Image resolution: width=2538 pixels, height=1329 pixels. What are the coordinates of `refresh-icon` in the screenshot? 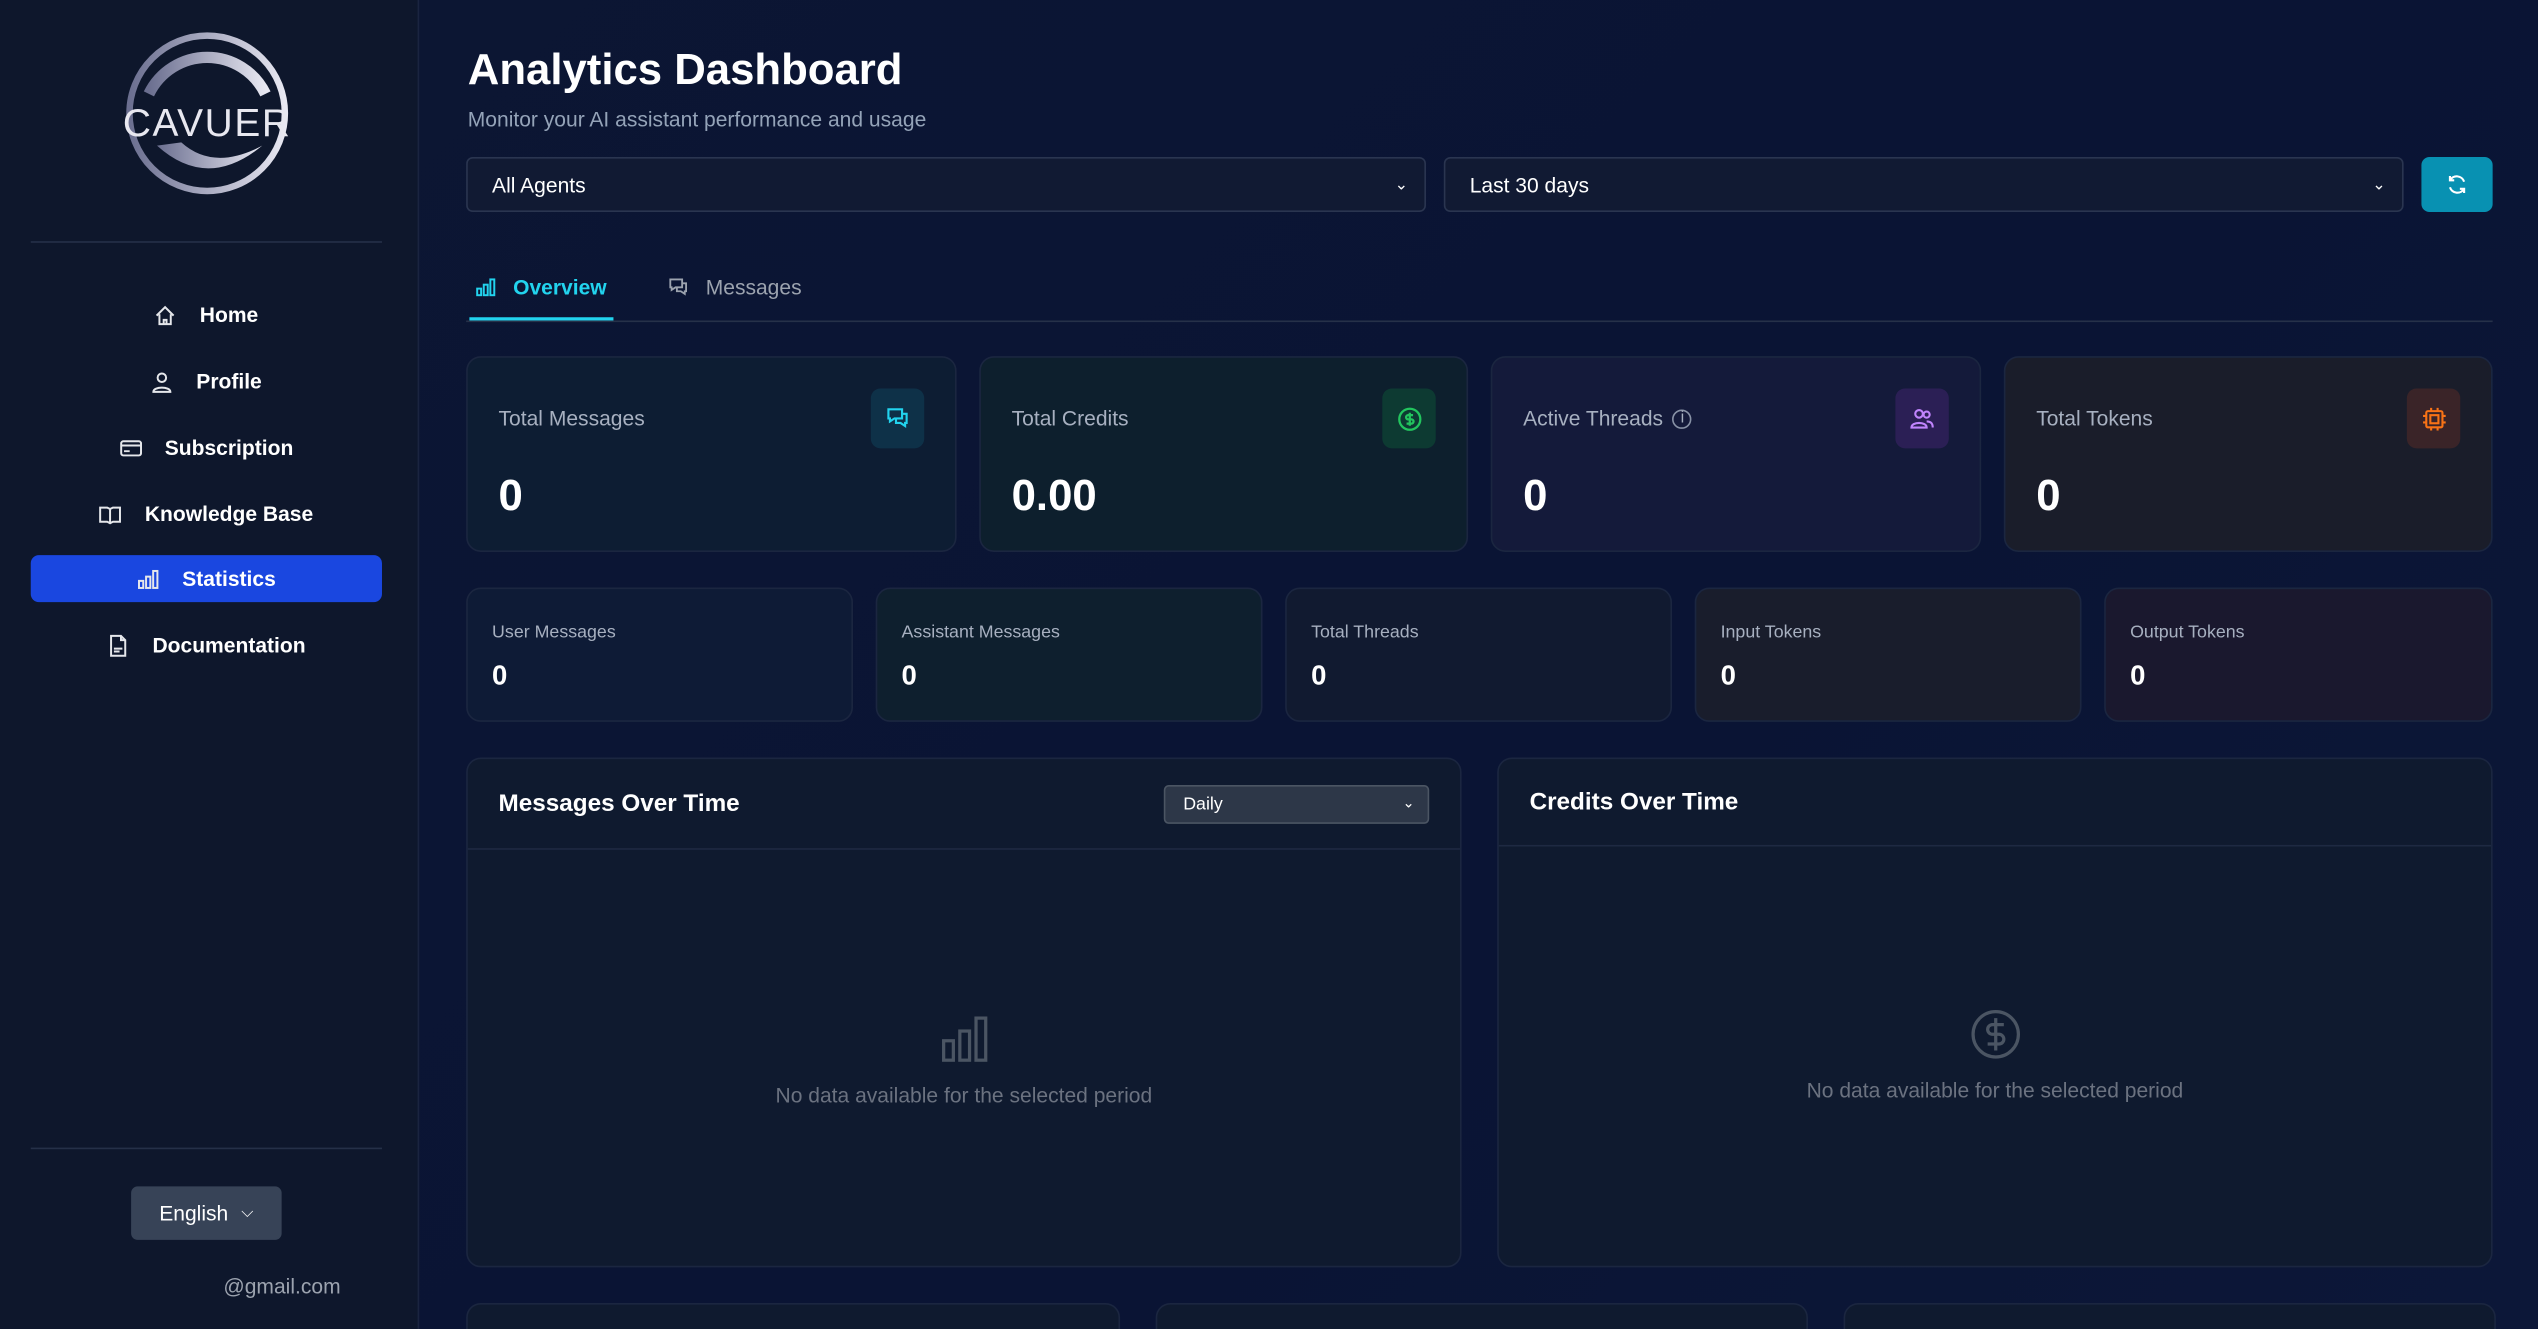 It's located at (2457, 184).